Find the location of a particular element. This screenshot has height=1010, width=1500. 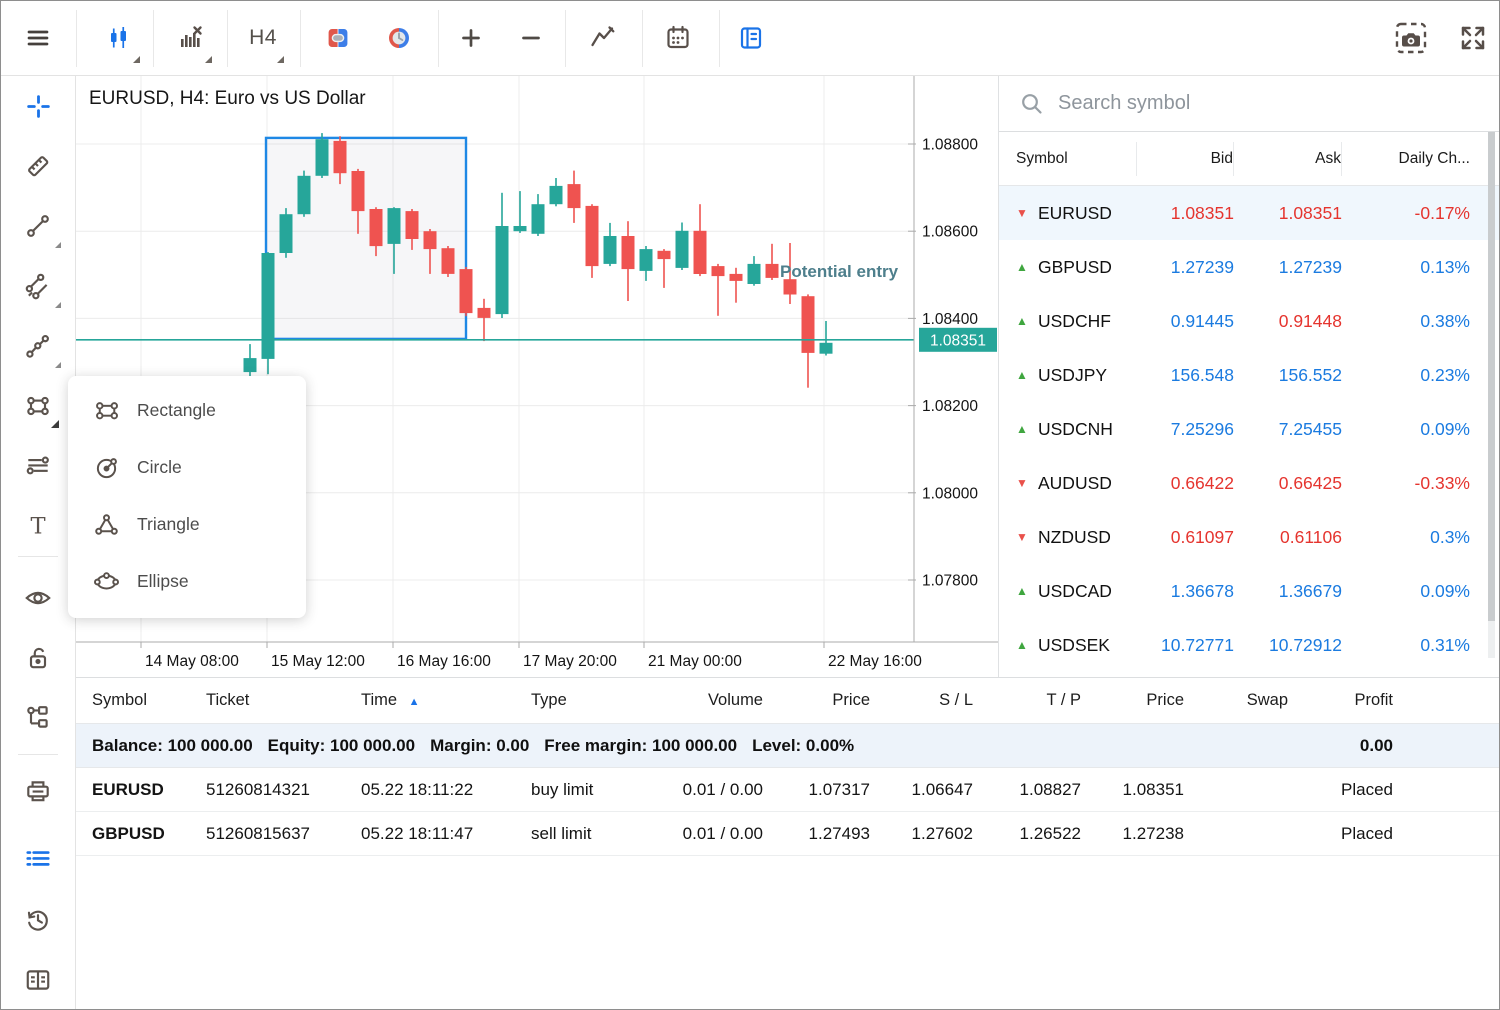

menu-item-label: Rectangle is located at coordinates (176, 410).